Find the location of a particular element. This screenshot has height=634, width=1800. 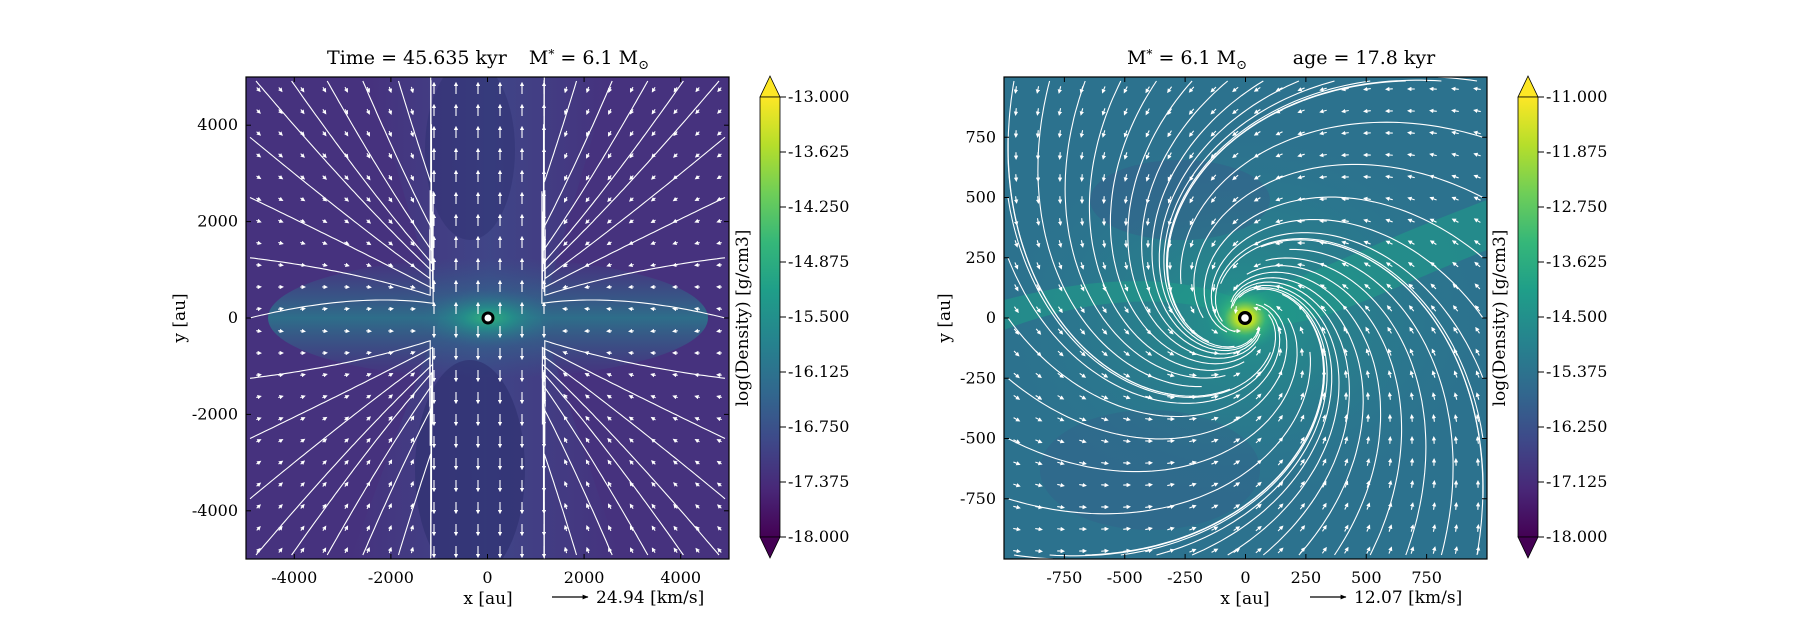

y-tick-label: 0 is located at coordinates (991, 317).